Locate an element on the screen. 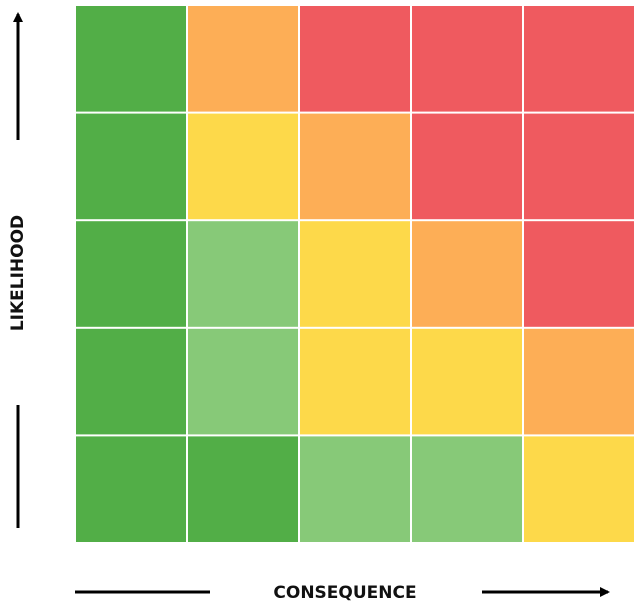 This screenshot has height=616, width=640. y-axis-label: LIKELIHOOD is located at coordinates (18, 273).